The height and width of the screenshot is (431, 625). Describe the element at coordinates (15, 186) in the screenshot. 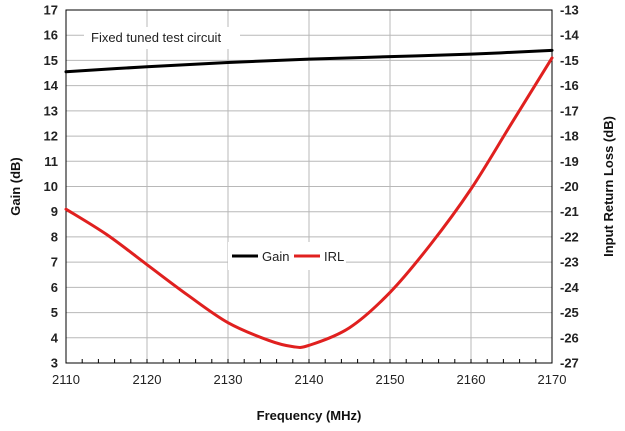

I see `y-axis-title: Gain (dB)` at that location.